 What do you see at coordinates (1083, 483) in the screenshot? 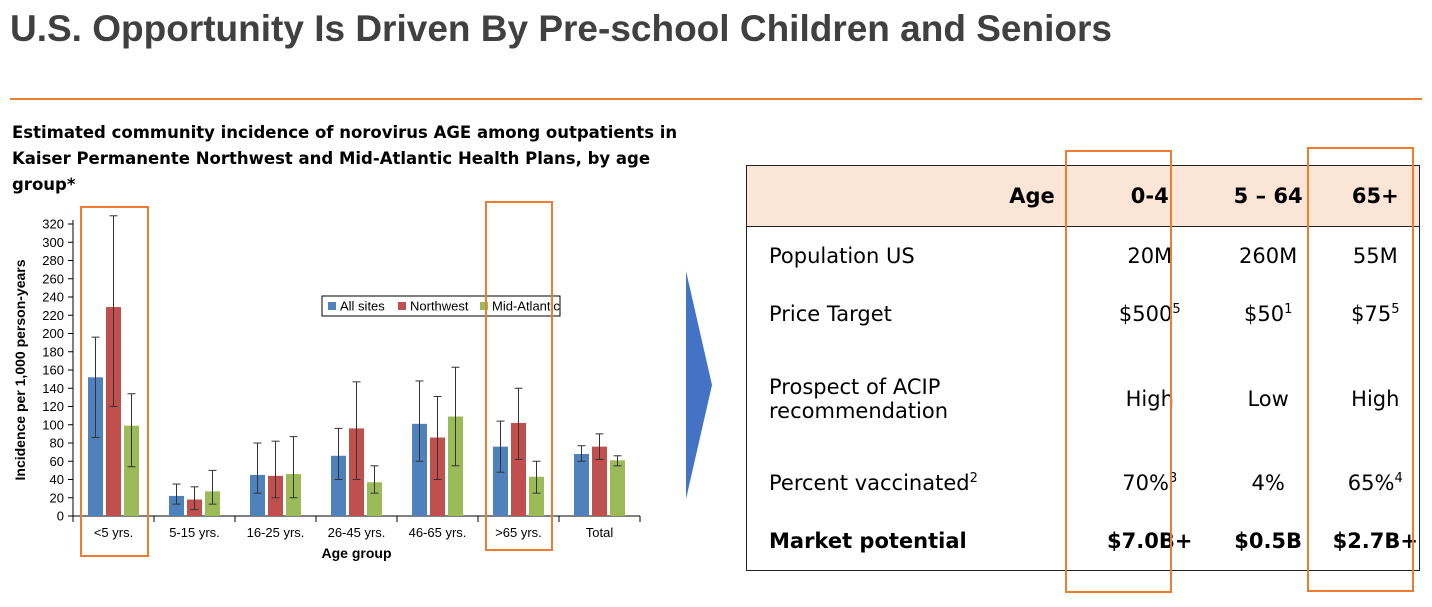
I see `table-row-vaccinated: Percent vaccinated2 70%3 4% 65%4` at bounding box center [1083, 483].